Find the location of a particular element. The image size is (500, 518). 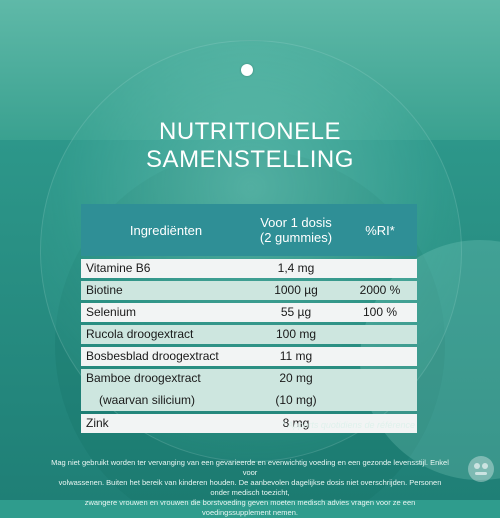

row-name: Biotine is located at coordinates (104, 290).